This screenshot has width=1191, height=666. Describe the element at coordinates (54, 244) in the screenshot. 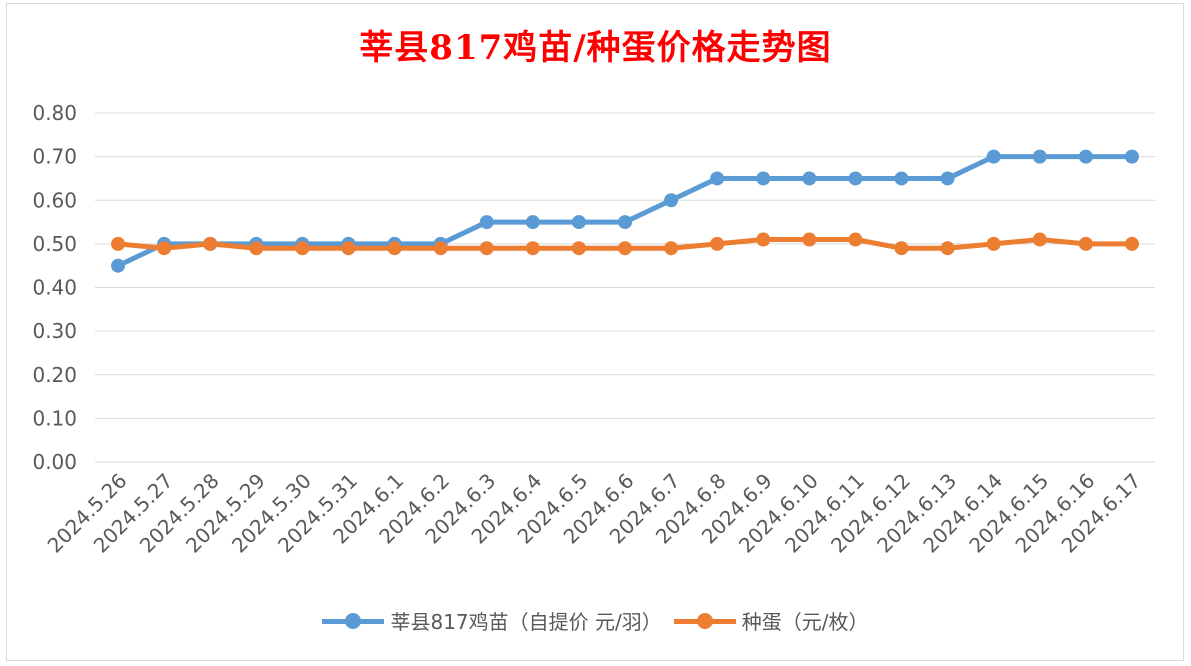

I see `y-tick-label: 0.50` at that location.